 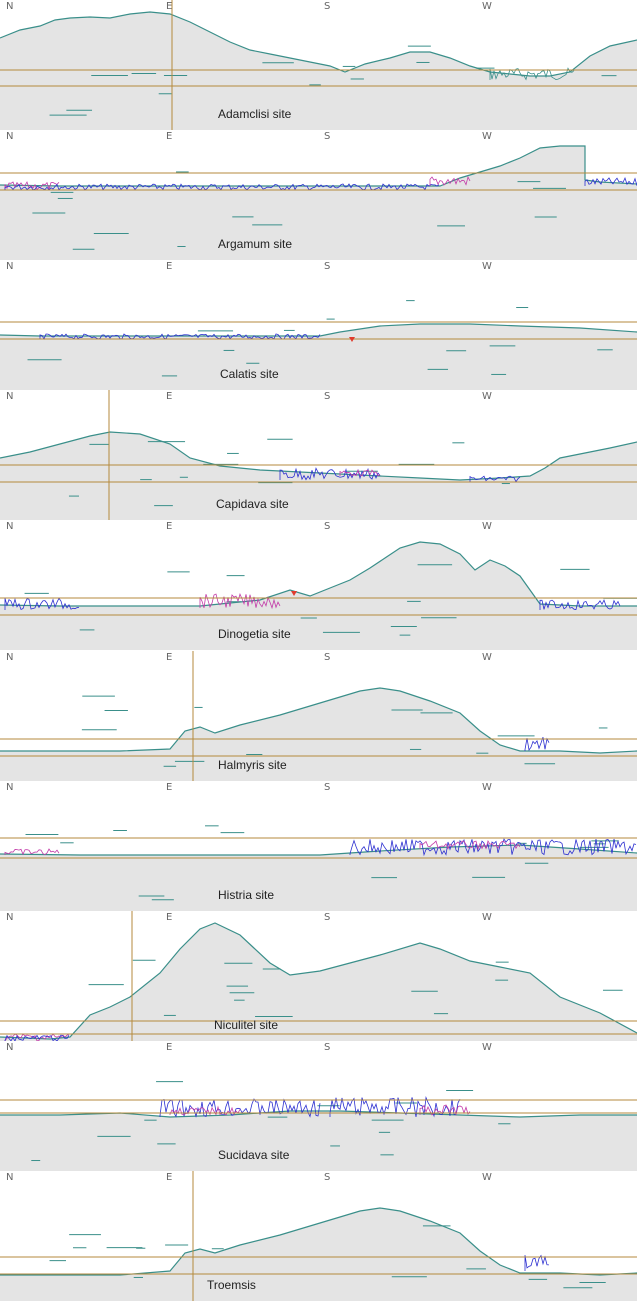 I want to click on horizon-profile-histria, so click(x=318, y=868).